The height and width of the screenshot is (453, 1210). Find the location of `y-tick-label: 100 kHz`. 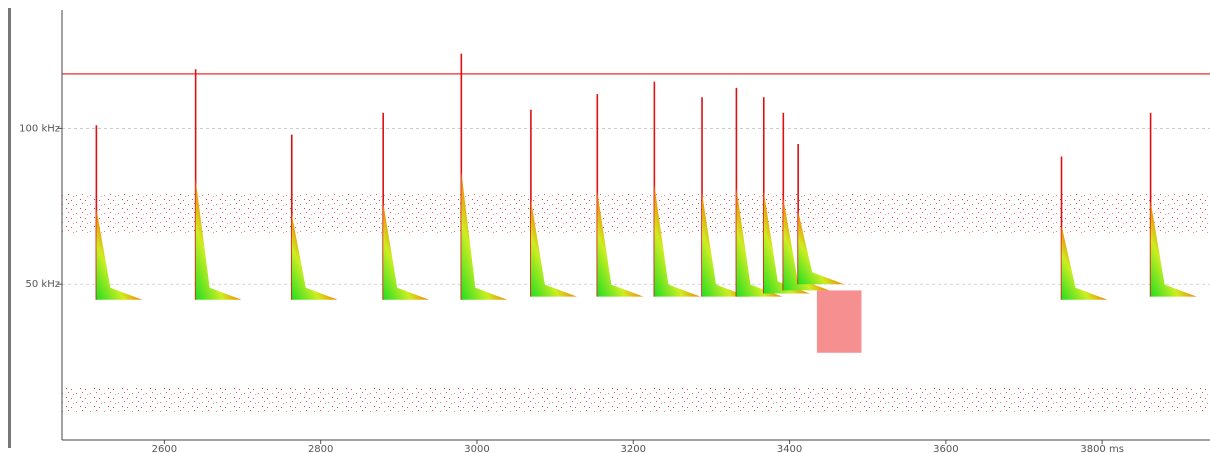

y-tick-label: 100 kHz is located at coordinates (39, 128).